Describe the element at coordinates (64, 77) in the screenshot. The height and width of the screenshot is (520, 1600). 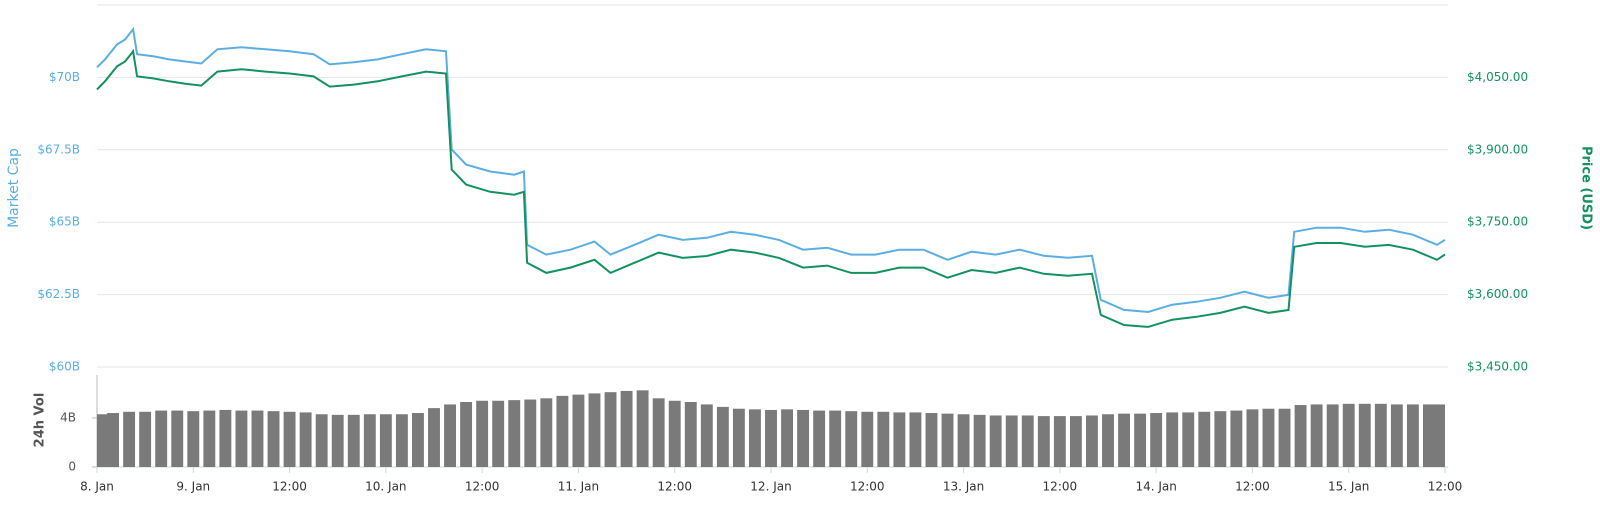
I see `y-tick-label: $70B` at that location.